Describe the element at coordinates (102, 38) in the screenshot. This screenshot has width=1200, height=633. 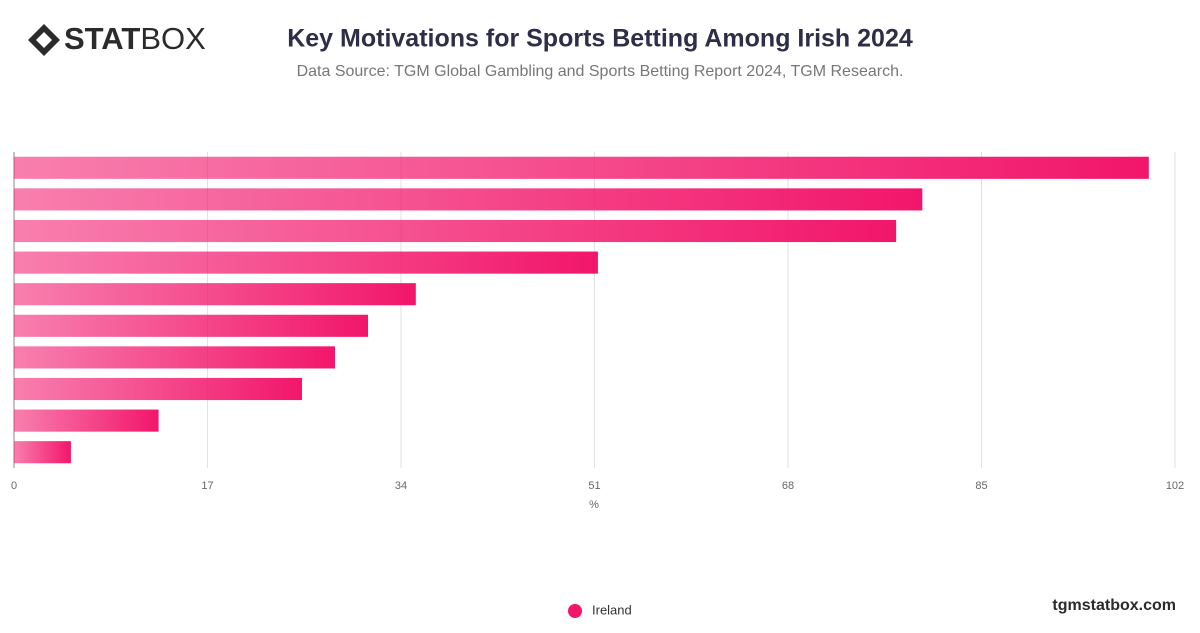
I see `logo-bold: STAT` at that location.